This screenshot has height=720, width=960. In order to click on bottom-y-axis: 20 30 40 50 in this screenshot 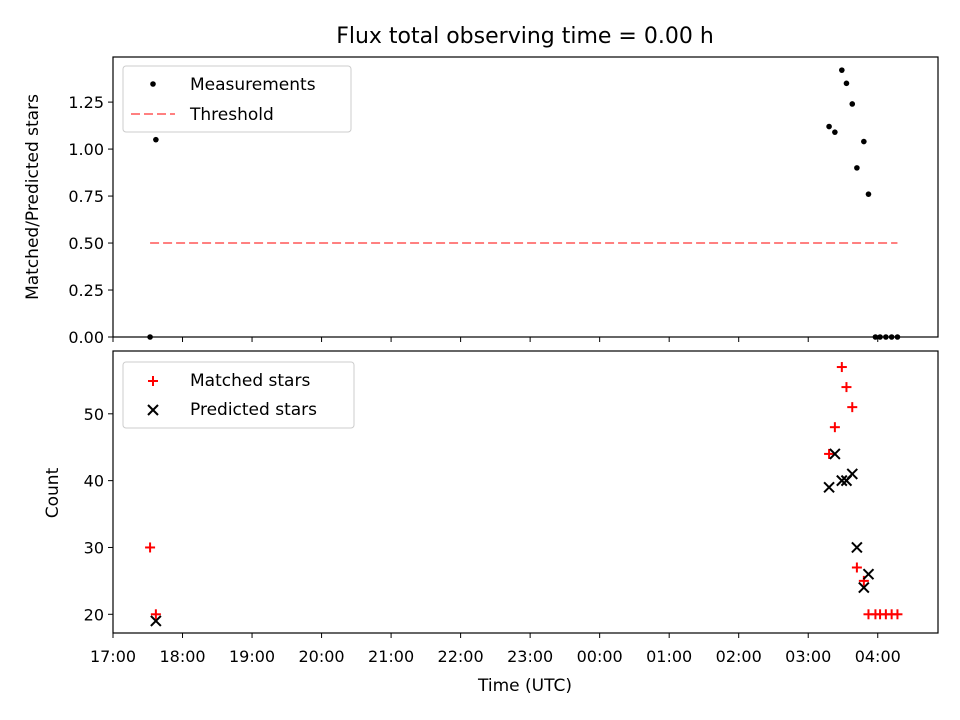, I will do `click(98, 514)`.